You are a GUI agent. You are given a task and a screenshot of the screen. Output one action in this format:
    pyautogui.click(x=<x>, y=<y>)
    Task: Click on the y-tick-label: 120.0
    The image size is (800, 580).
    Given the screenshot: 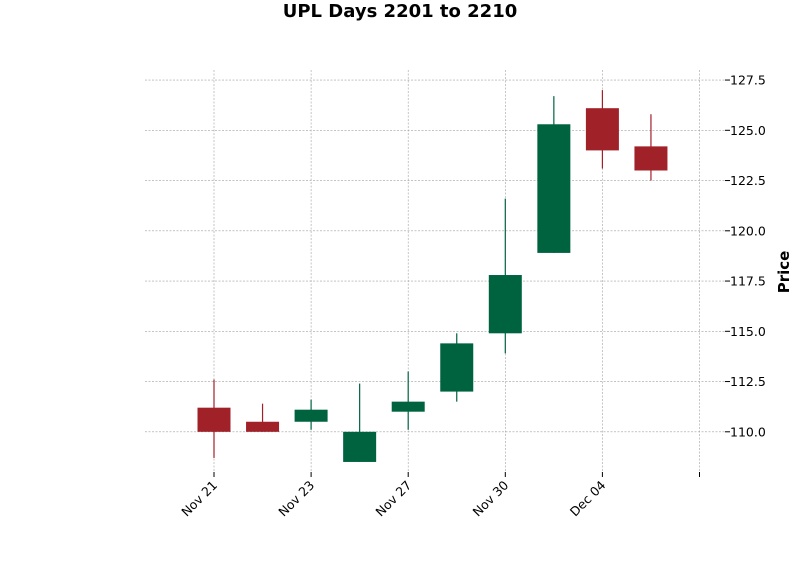 What is the action you would take?
    pyautogui.click(x=748, y=230)
    